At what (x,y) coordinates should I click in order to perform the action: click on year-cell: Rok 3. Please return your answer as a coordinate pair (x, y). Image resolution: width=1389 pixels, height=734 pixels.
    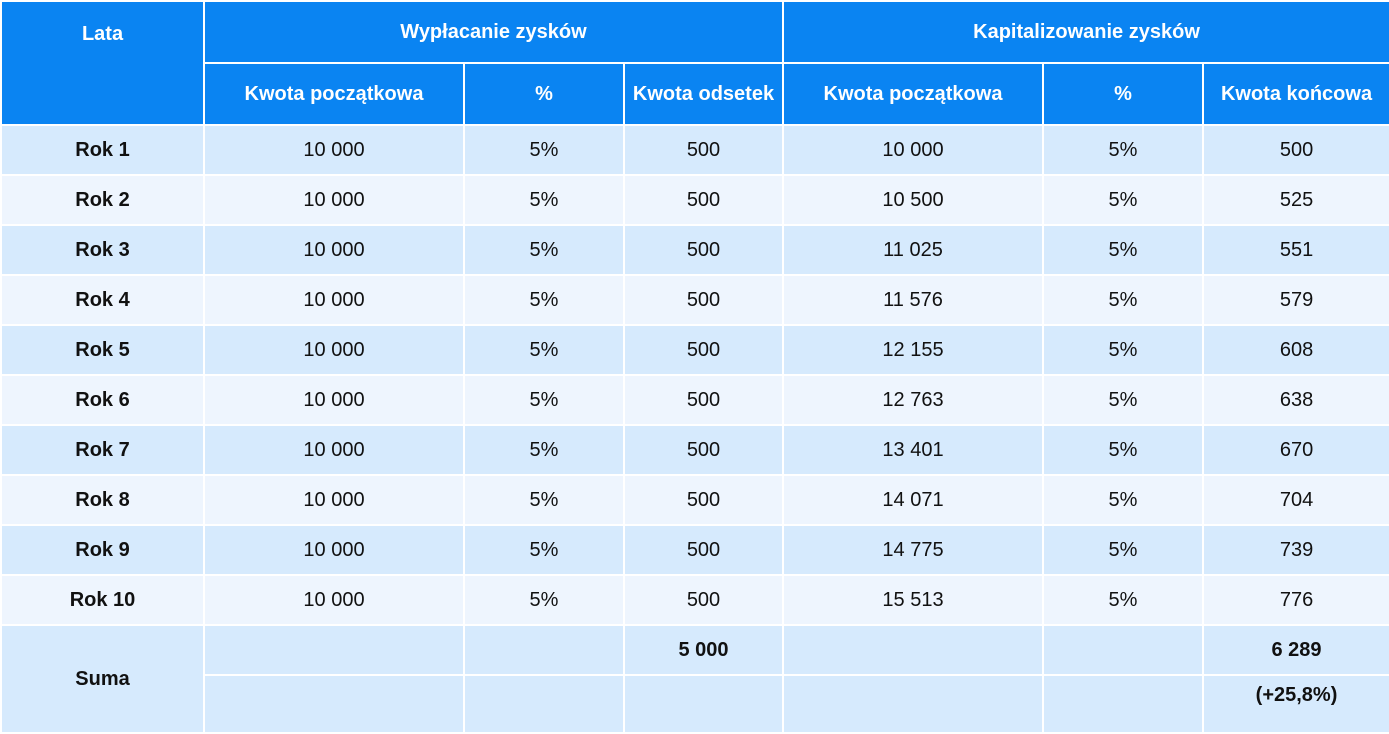
    Looking at the image, I should click on (102, 250).